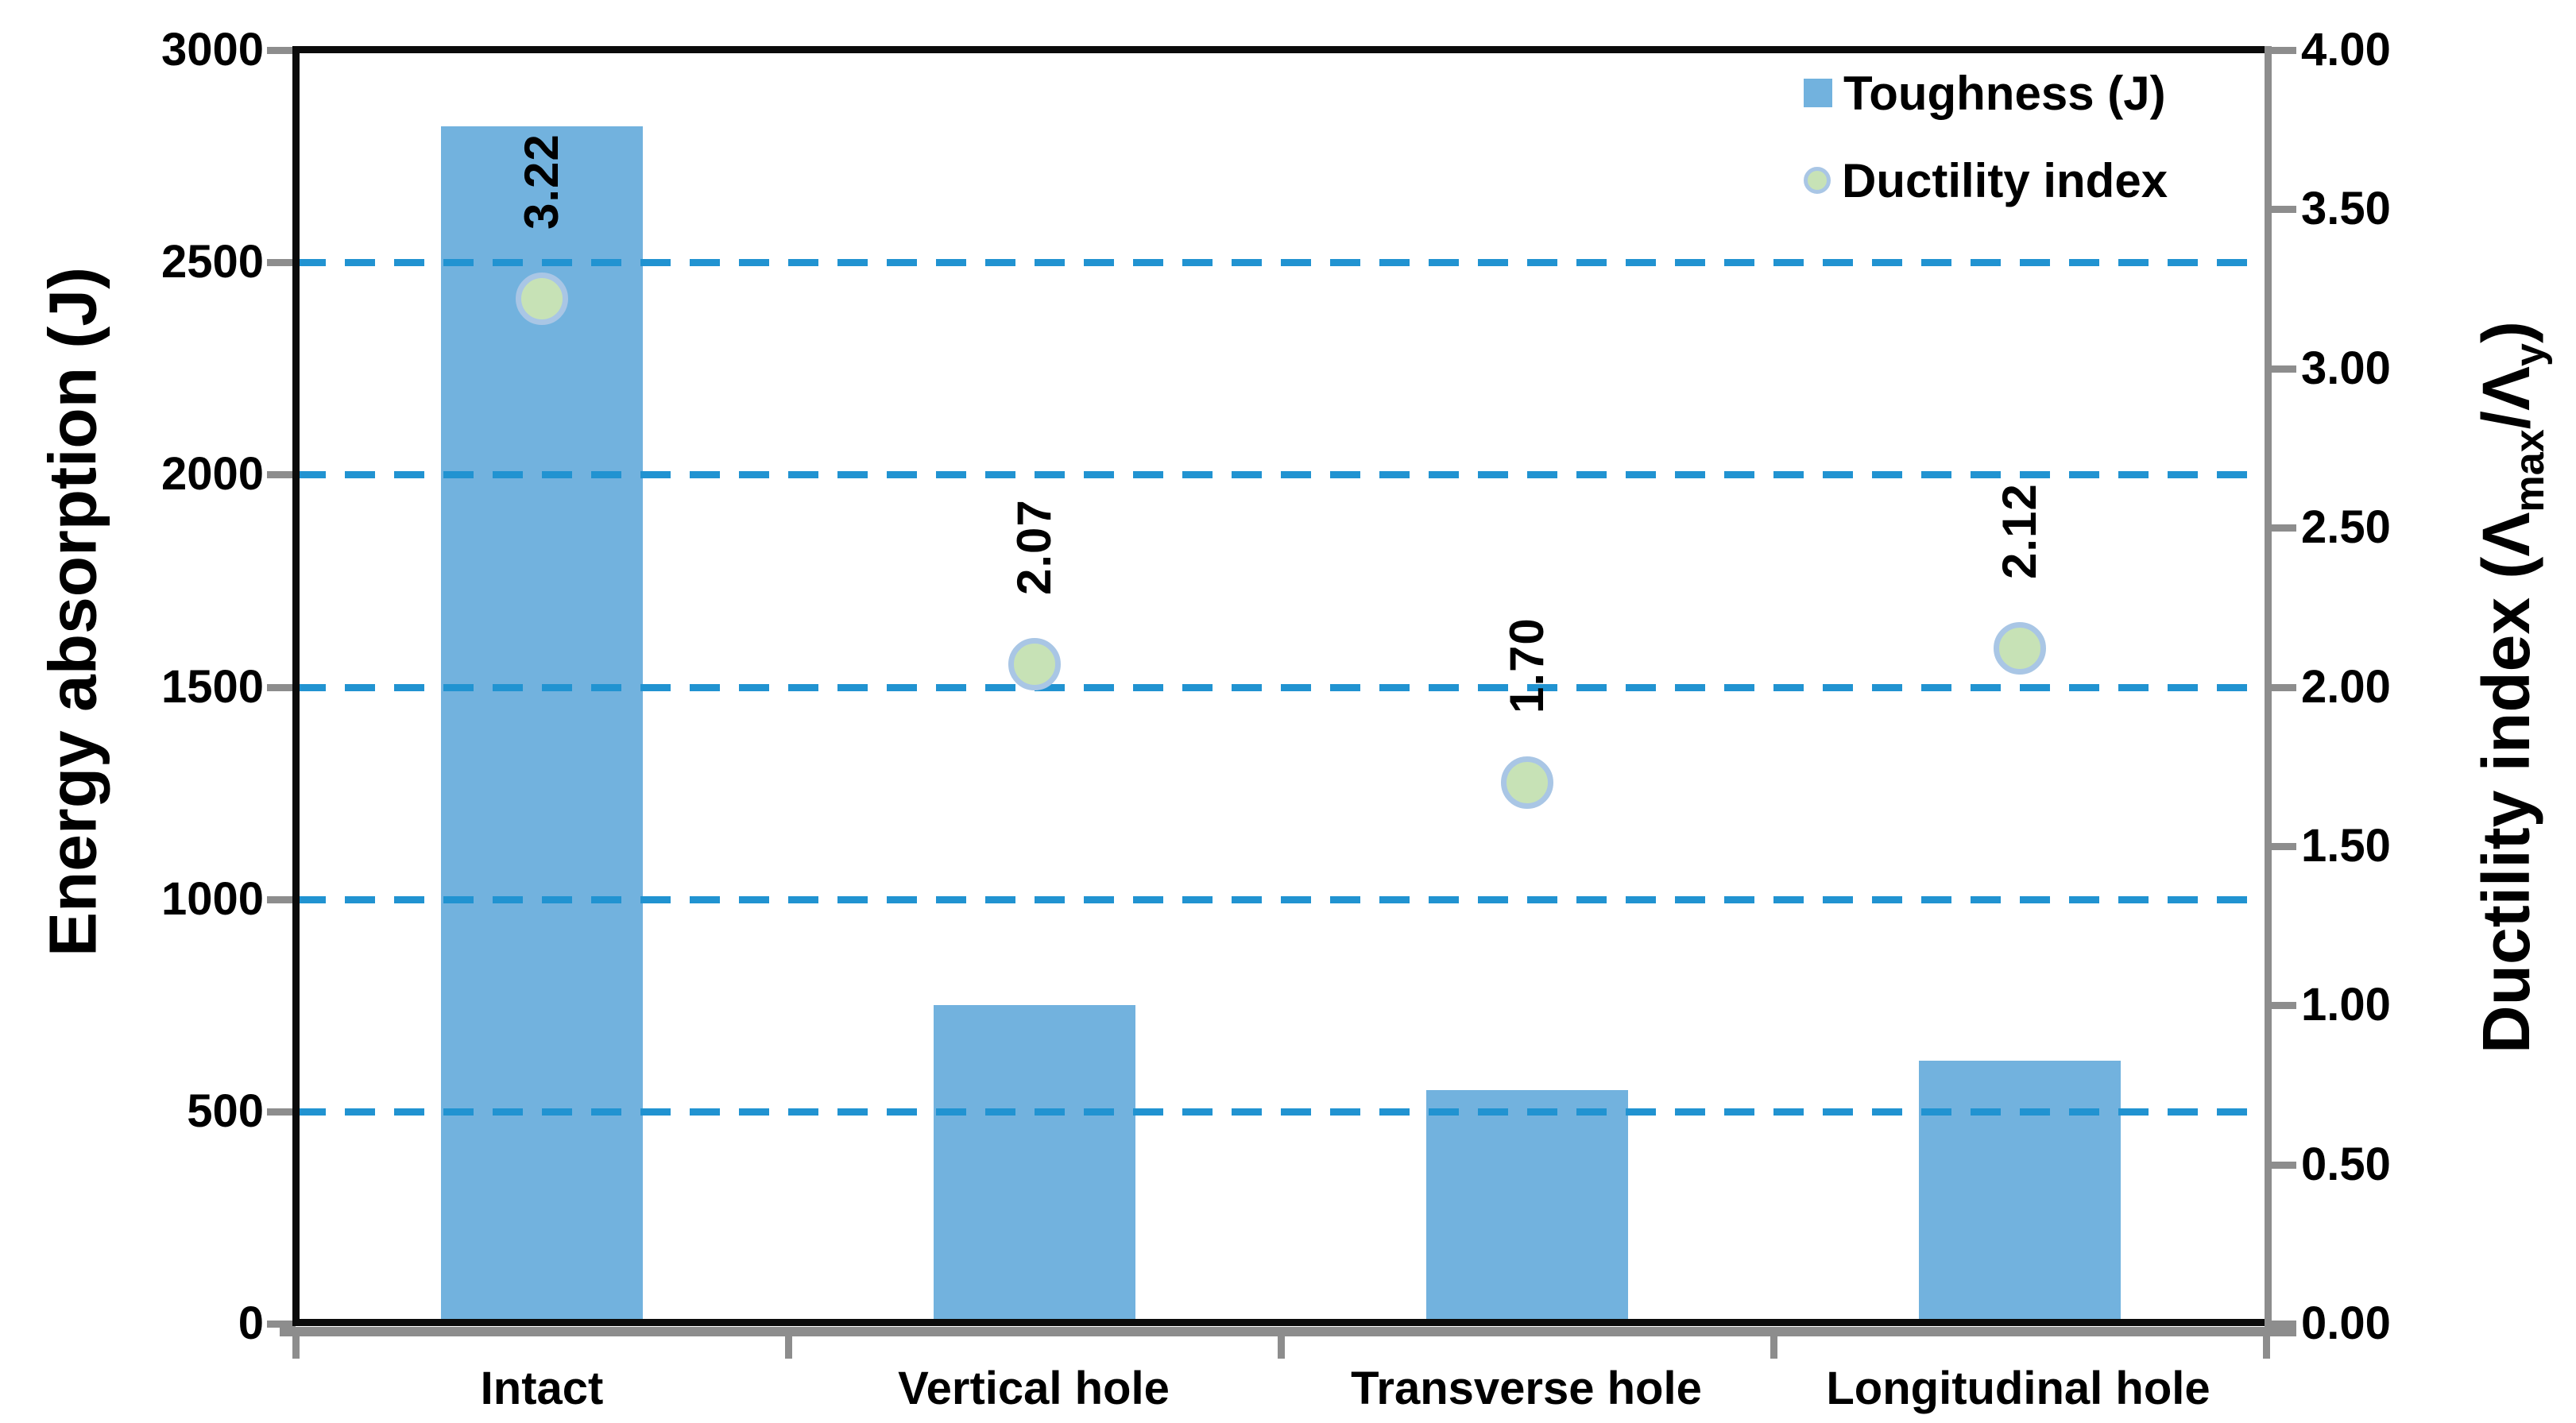 This screenshot has width=2576, height=1423. Describe the element at coordinates (2507, 783) in the screenshot. I see `right-axis-title-prefix: Ductility index (Λ` at that location.